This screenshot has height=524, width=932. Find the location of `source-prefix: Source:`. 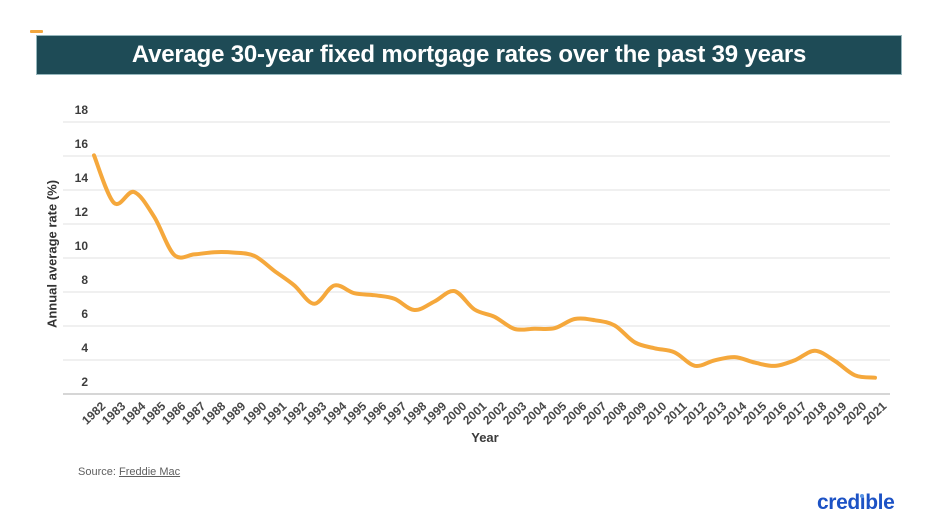

source-prefix: Source: is located at coordinates (98, 472).